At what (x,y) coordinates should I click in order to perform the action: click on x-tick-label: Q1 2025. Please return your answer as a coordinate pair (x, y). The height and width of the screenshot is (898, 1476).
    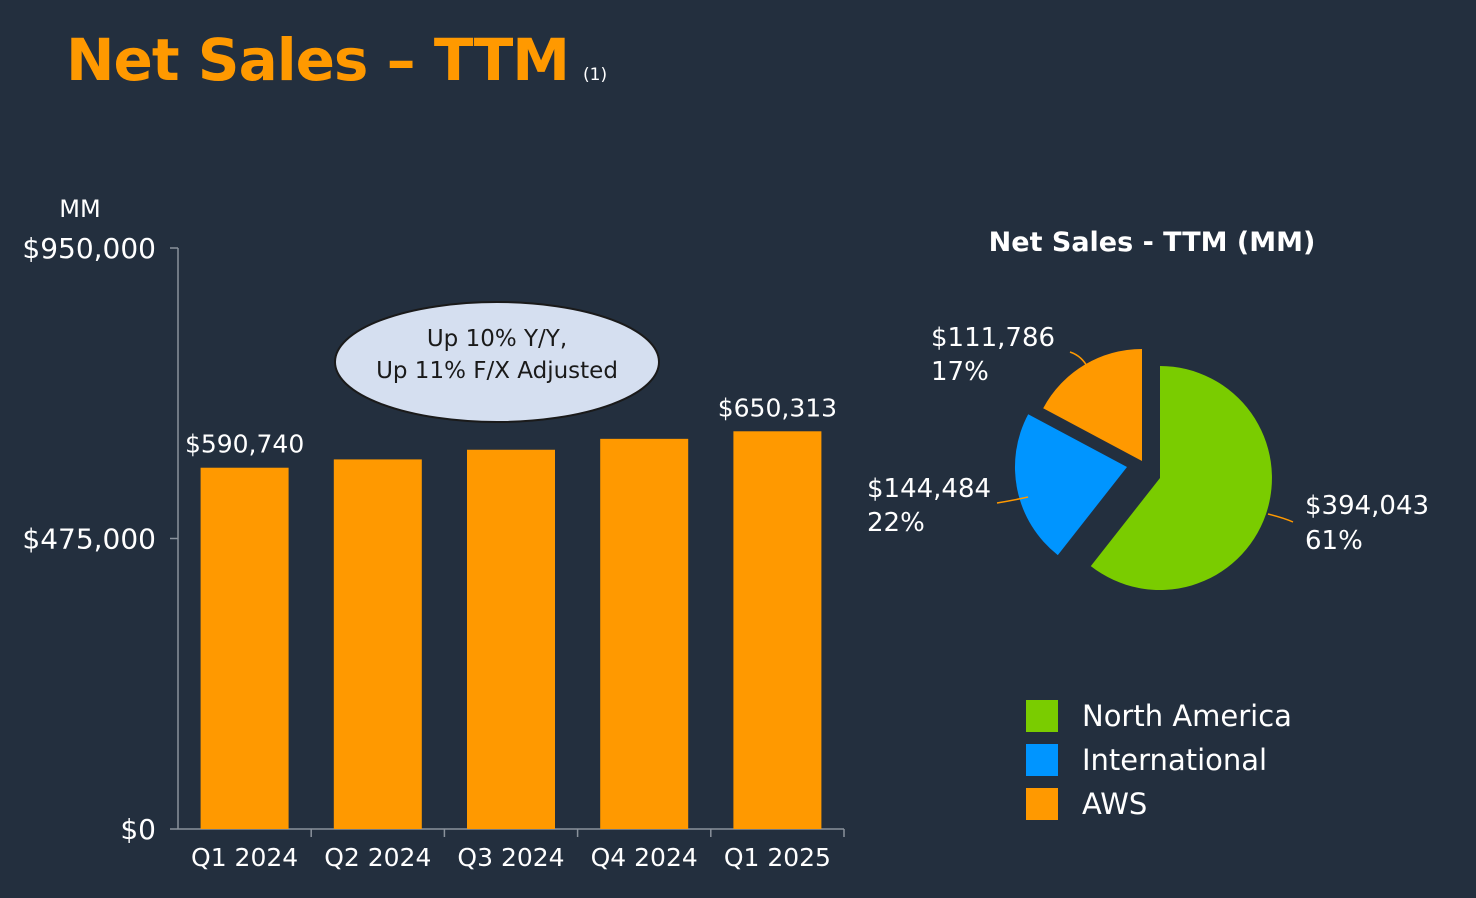
    Looking at the image, I should click on (777, 857).